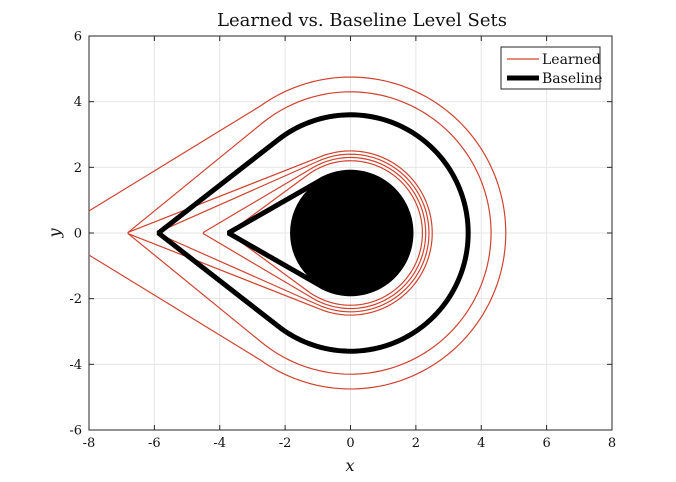 This screenshot has width=676, height=482. Describe the element at coordinates (75, 365) in the screenshot. I see `y-tick-label: -4` at that location.